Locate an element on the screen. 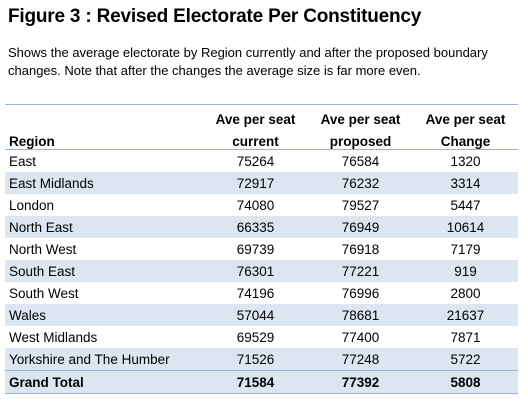 This screenshot has width=528, height=402. change-cell: 7179 is located at coordinates (465, 249).